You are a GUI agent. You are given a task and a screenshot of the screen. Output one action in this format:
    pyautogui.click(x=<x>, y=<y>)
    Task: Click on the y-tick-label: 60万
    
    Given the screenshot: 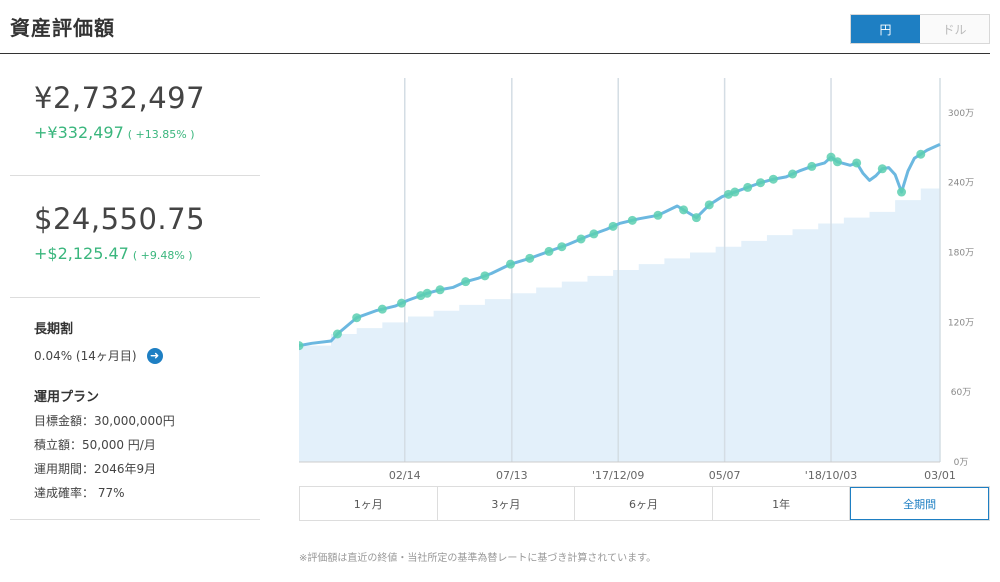 What is the action you would take?
    pyautogui.click(x=961, y=393)
    